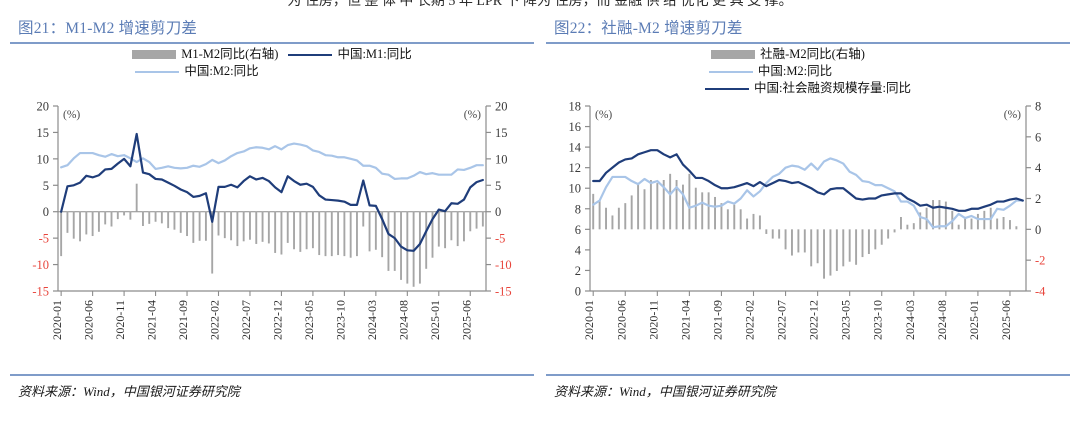 This screenshot has width=1080, height=431. Describe the element at coordinates (44, 239) in the screenshot. I see `y-axis-tick-label: -5` at that location.